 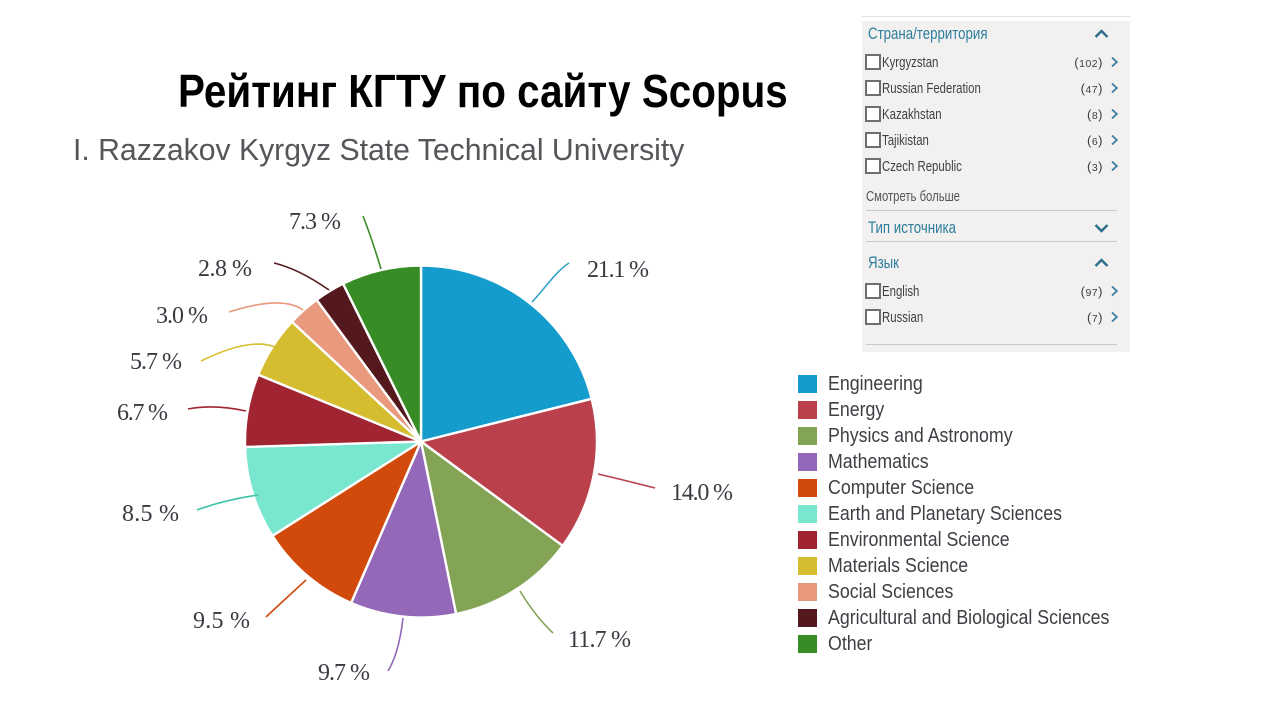 What do you see at coordinates (702, 493) in the screenshot?
I see `svg-text: 14.0 %` at bounding box center [702, 493].